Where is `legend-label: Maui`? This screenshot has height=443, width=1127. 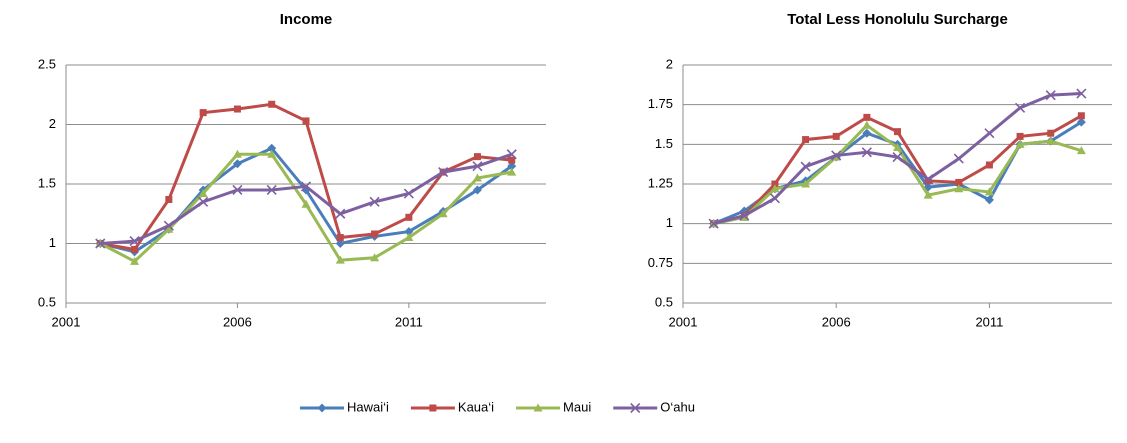 legend-label: Maui is located at coordinates (577, 406).